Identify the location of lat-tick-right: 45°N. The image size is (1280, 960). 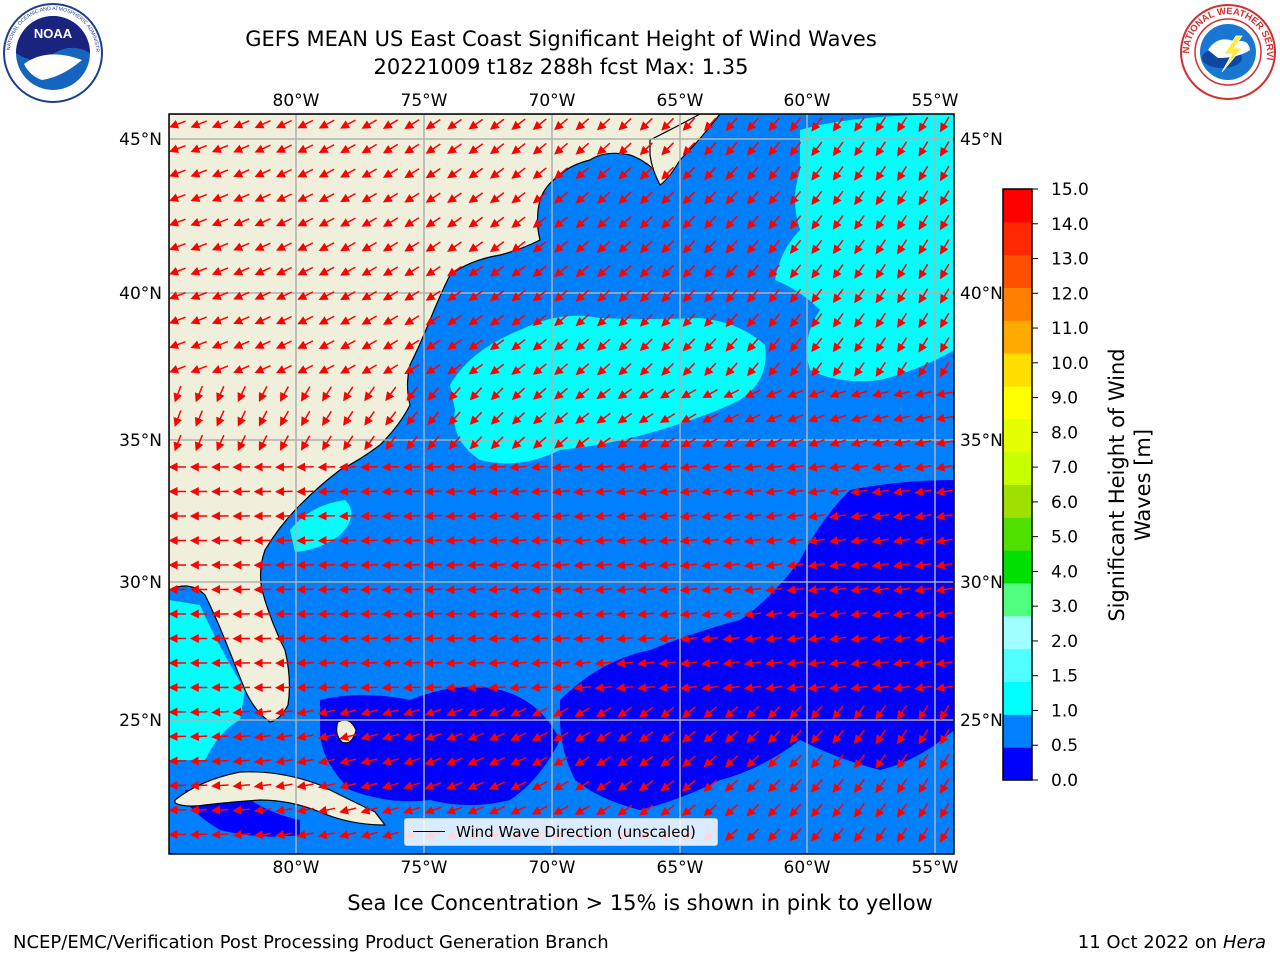
(981, 140).